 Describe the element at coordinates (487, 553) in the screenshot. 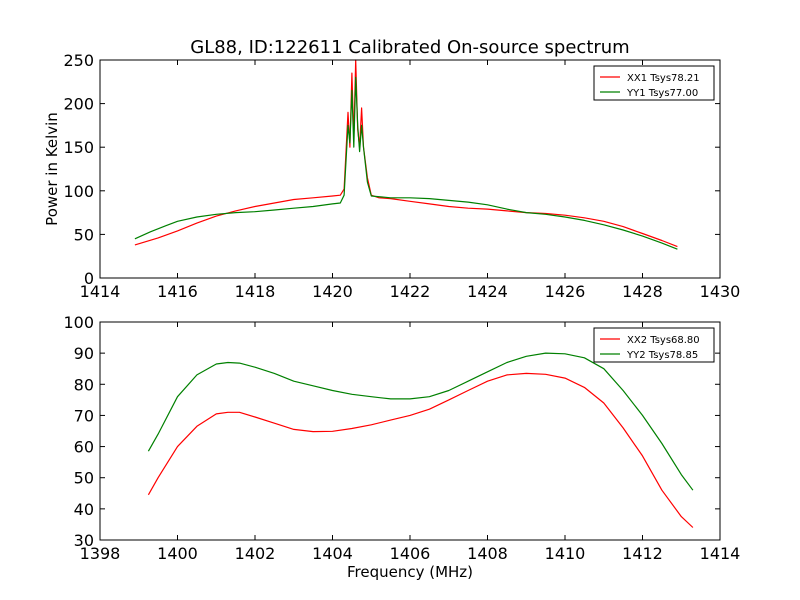

I see `x-tick-label: 1408` at that location.